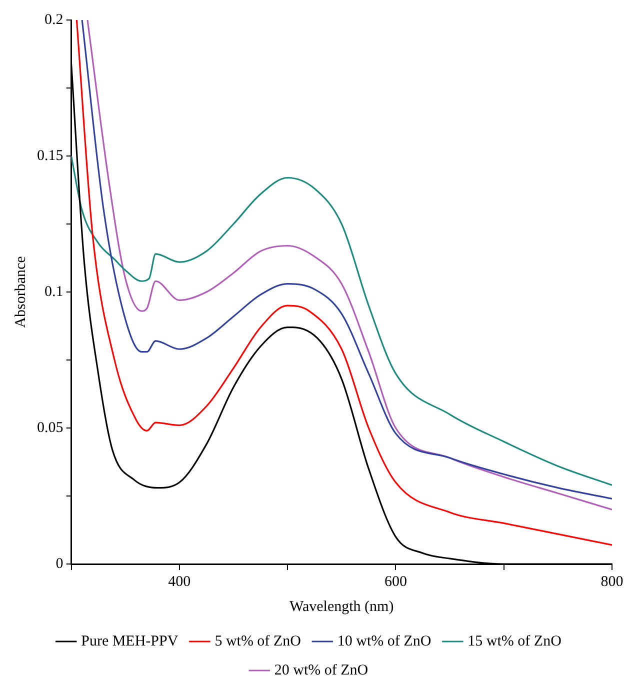 Image resolution: width=636 pixels, height=698 pixels. I want to click on legend-label: 10 wt% of ZnO, so click(384, 641).